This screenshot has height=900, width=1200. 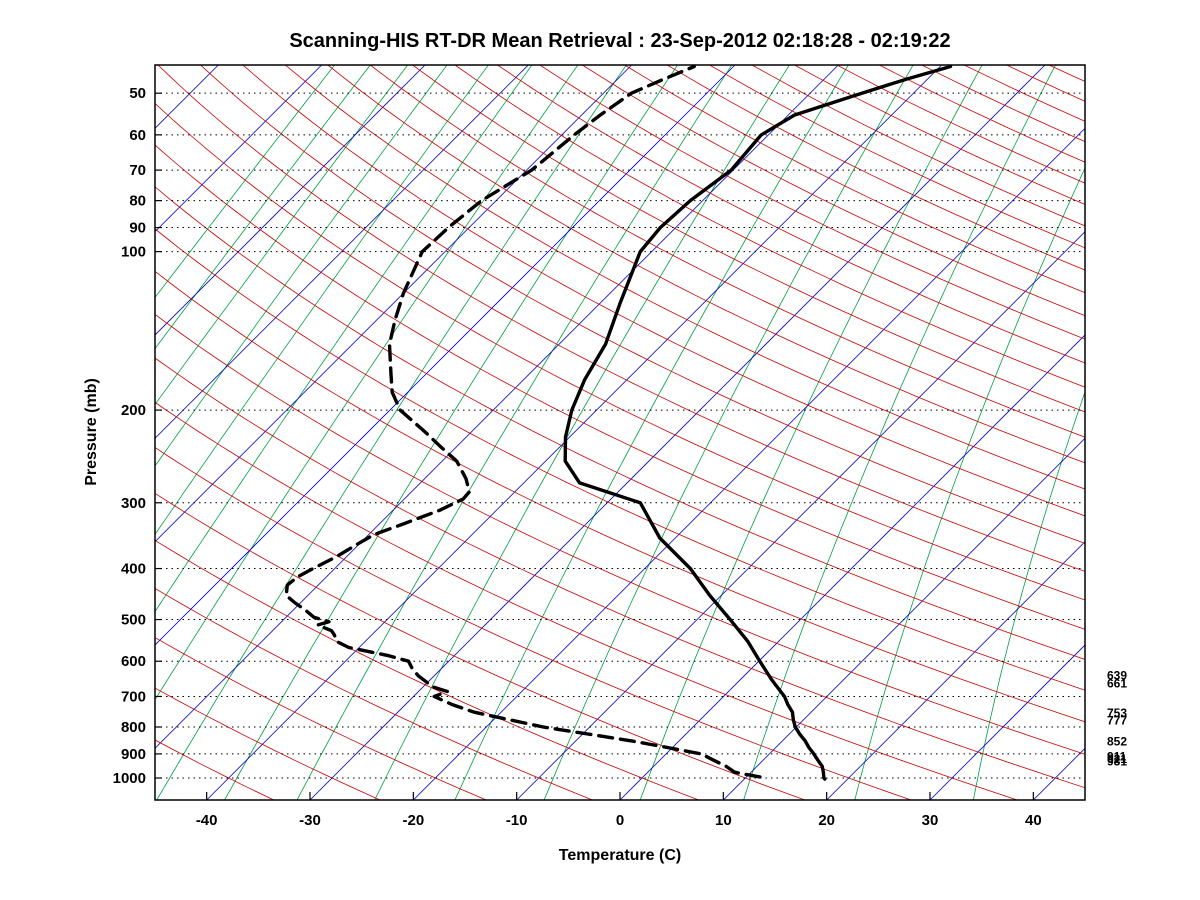 What do you see at coordinates (517, 820) in the screenshot?
I see `svg-text: -10` at bounding box center [517, 820].